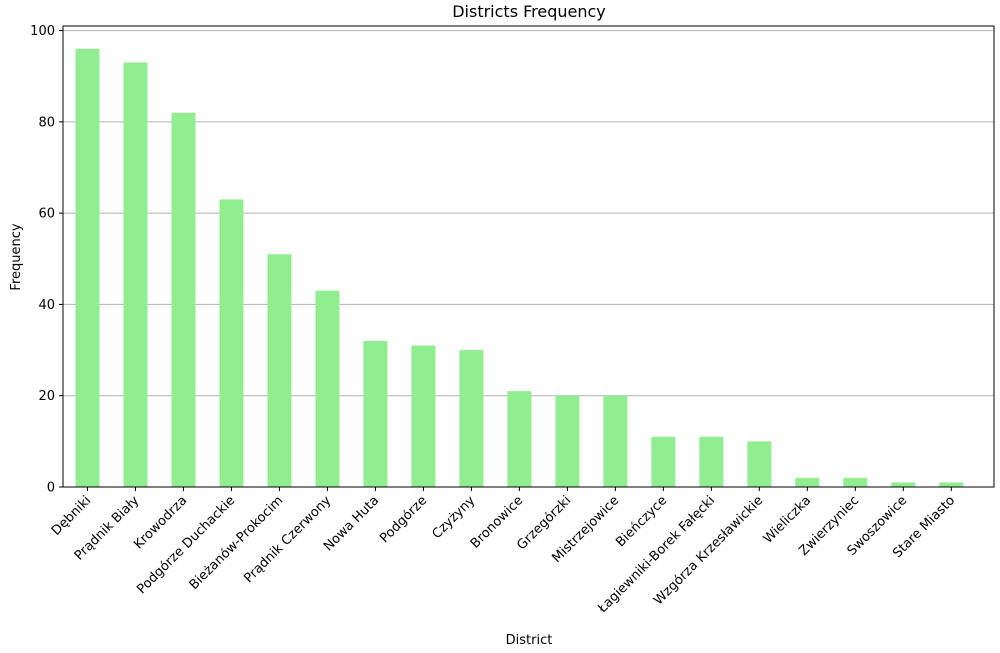 The height and width of the screenshot is (653, 1000). I want to click on y-tick-label-3: 60, so click(46, 214).